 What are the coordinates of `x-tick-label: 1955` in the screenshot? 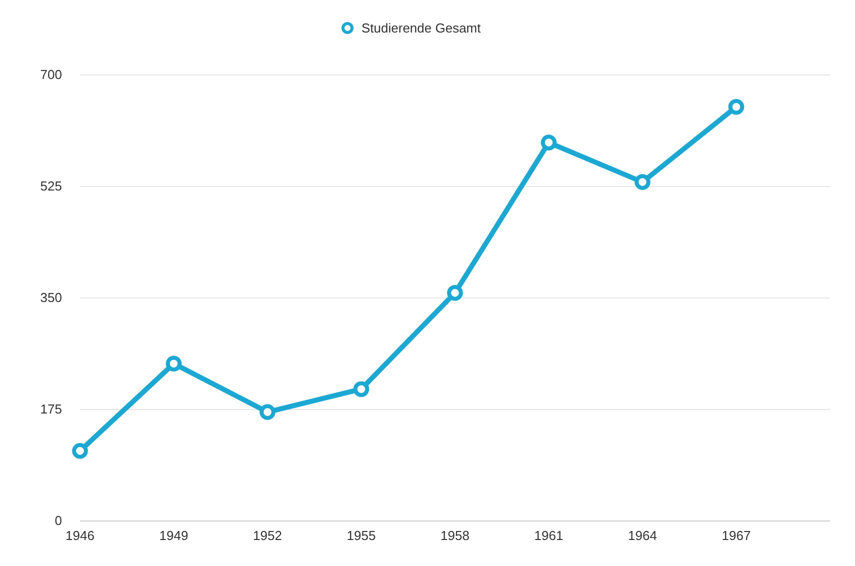 It's located at (361, 535).